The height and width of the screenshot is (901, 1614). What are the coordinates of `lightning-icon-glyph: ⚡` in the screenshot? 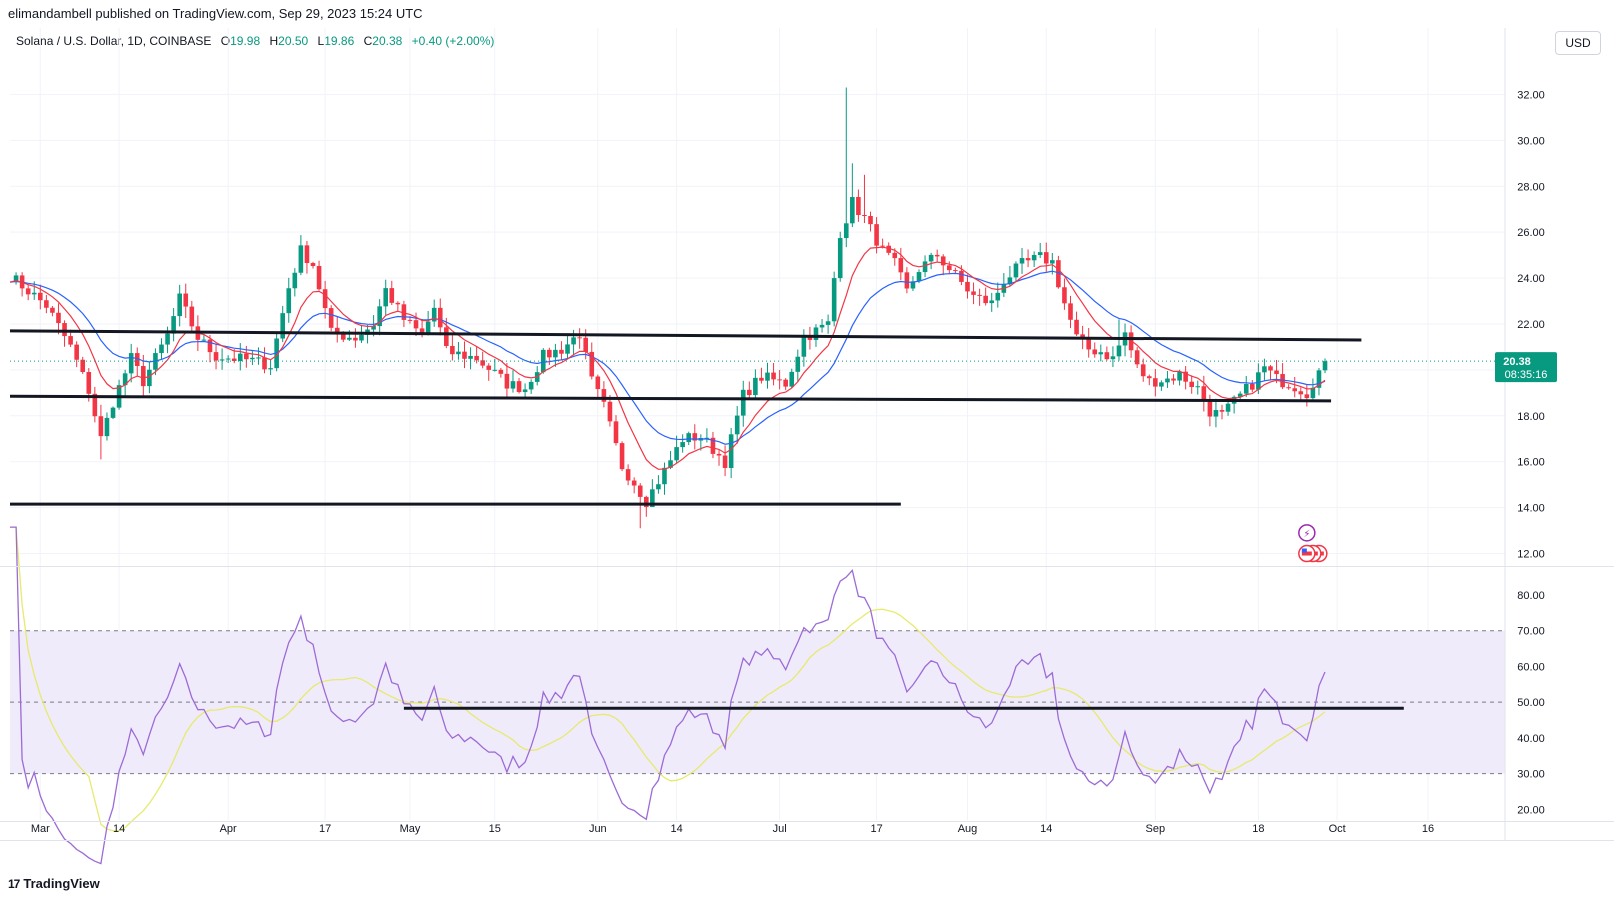 It's located at (1306, 534).